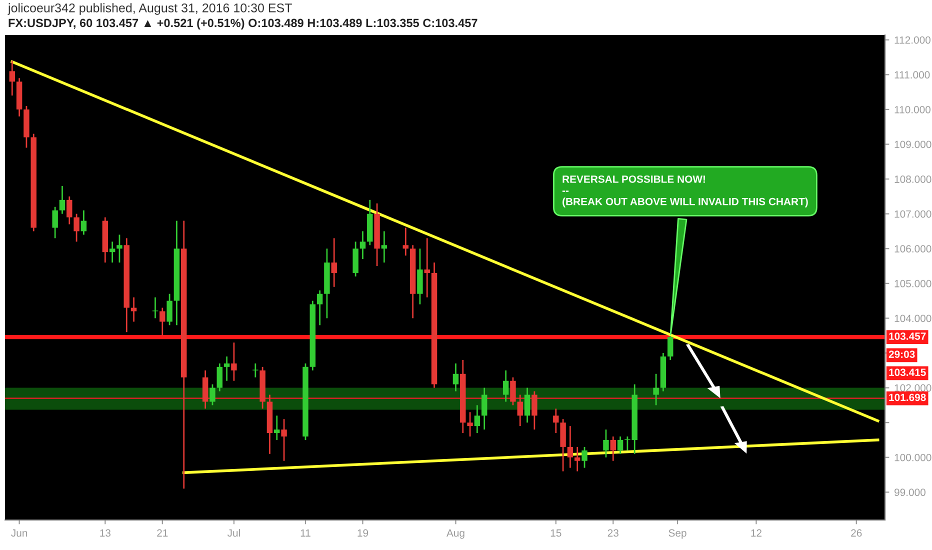 This screenshot has width=932, height=550. What do you see at coordinates (363, 533) in the screenshot?
I see `x-tick-label: 19` at bounding box center [363, 533].